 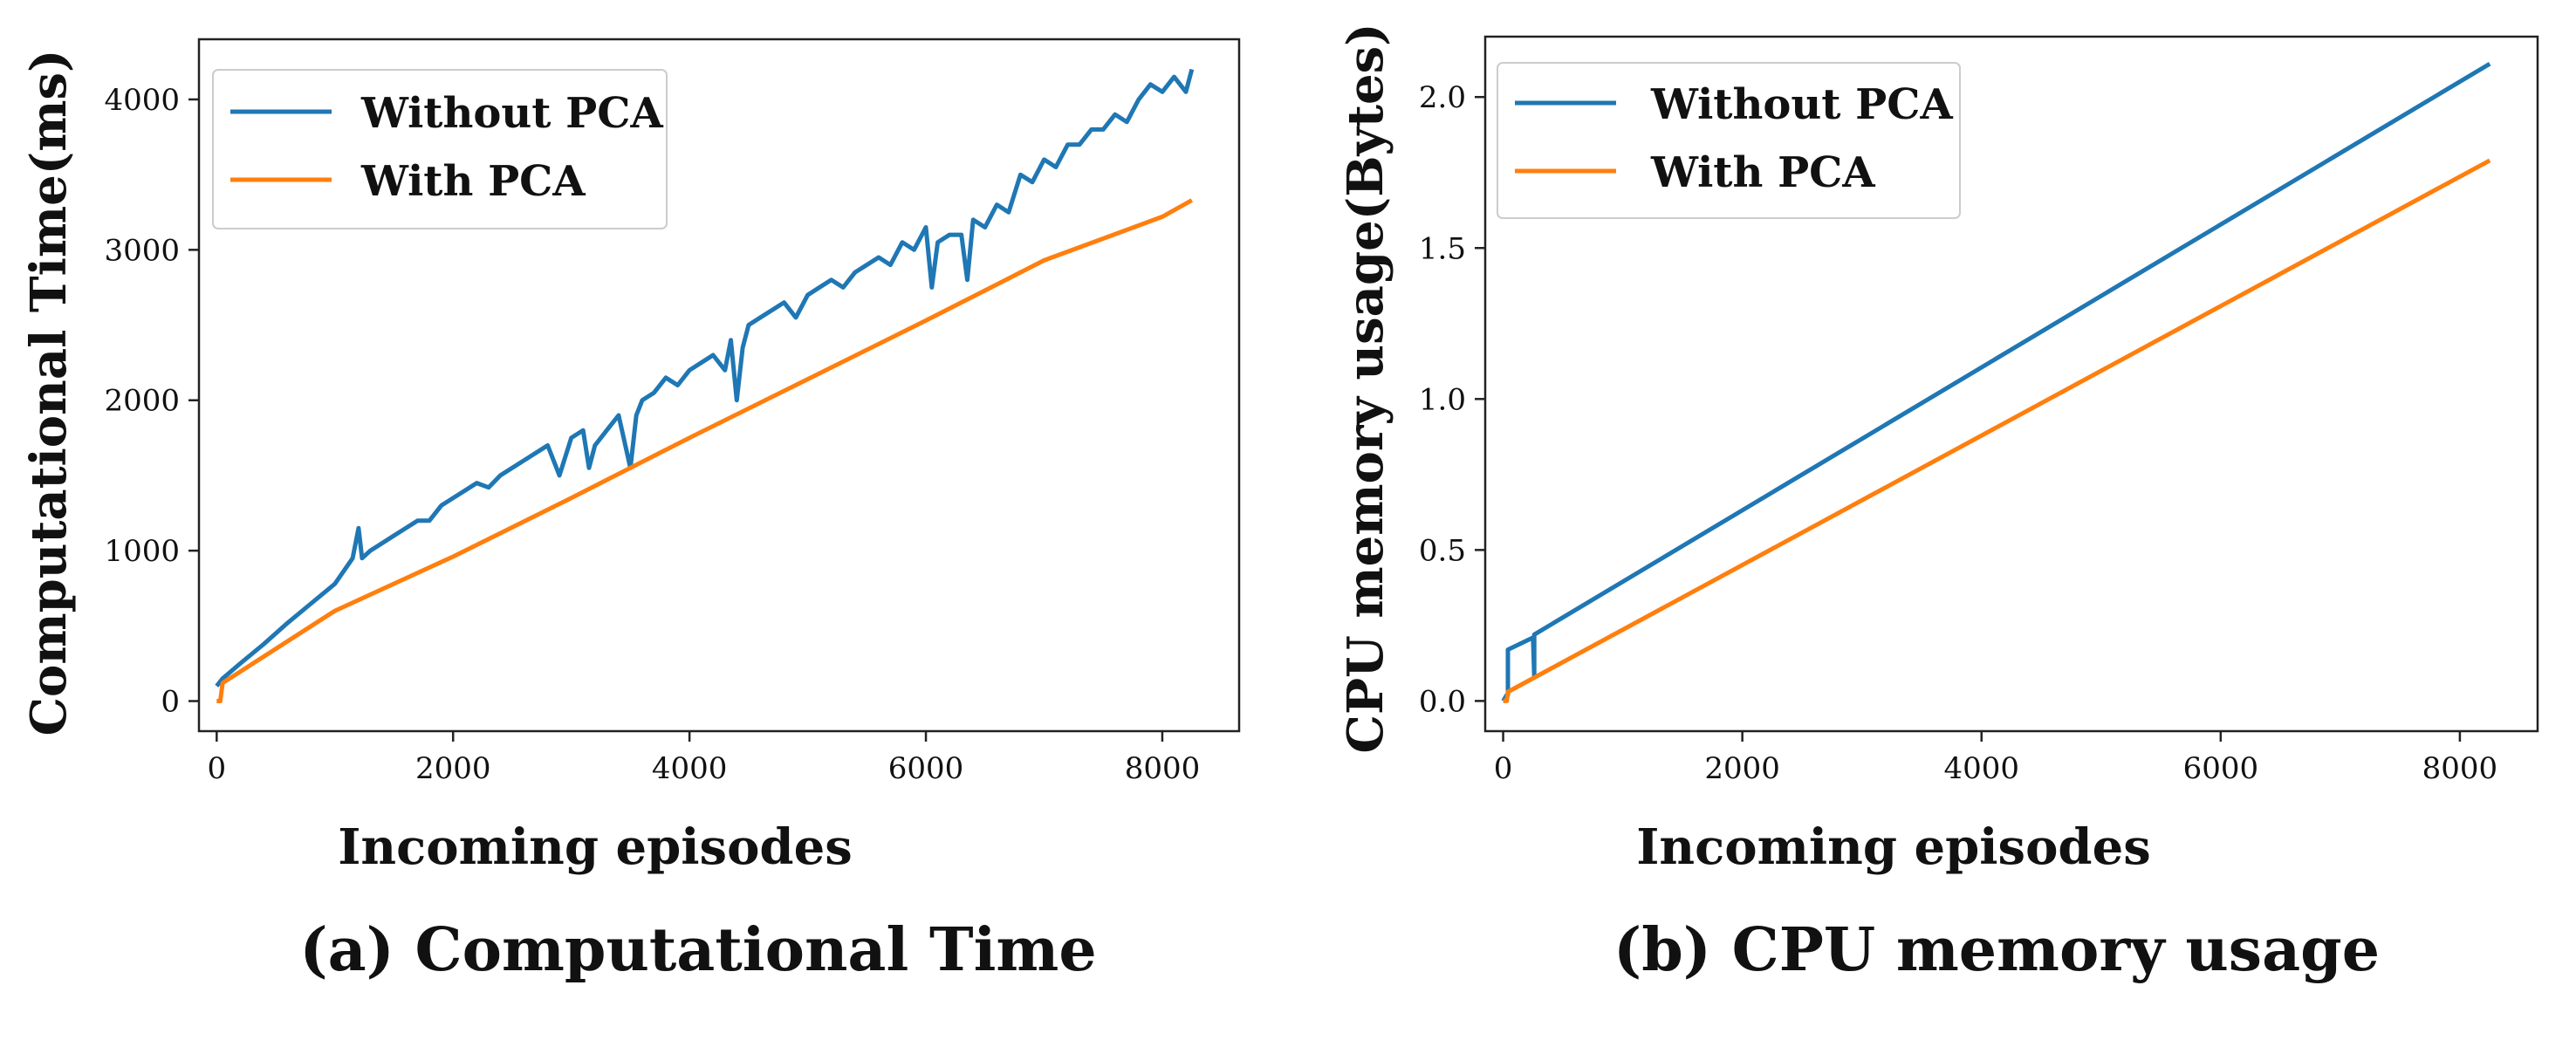 What do you see at coordinates (1365, 388) in the screenshot?
I see `y-axis-title: CPU memory usage(Bytes)` at bounding box center [1365, 388].